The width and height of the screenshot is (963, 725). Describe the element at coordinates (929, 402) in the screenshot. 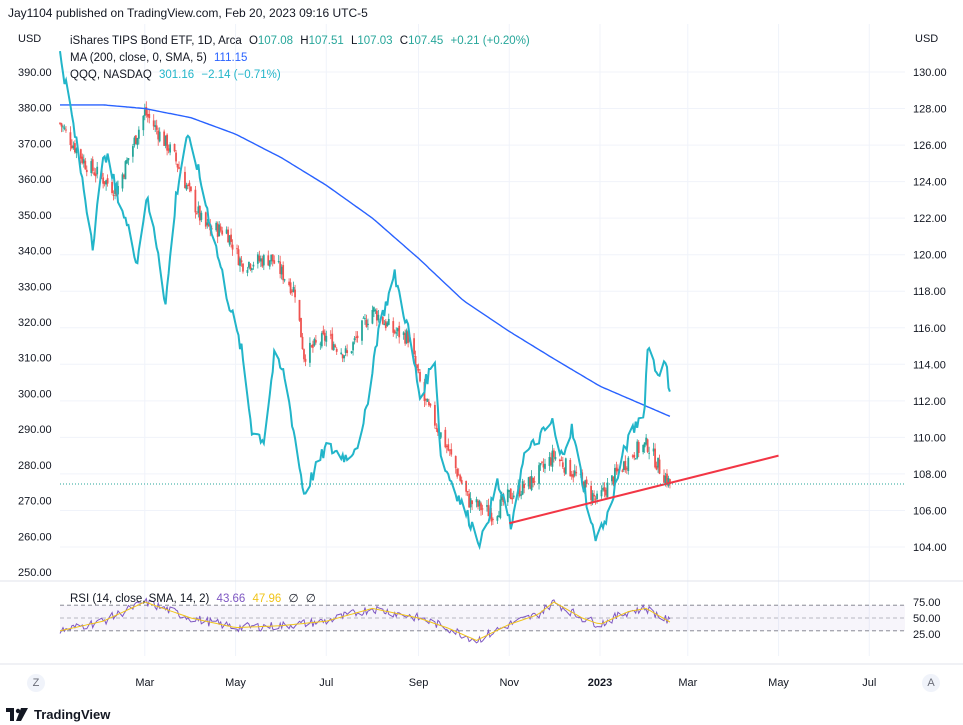

I see `right-tick-label: 112.00` at that location.